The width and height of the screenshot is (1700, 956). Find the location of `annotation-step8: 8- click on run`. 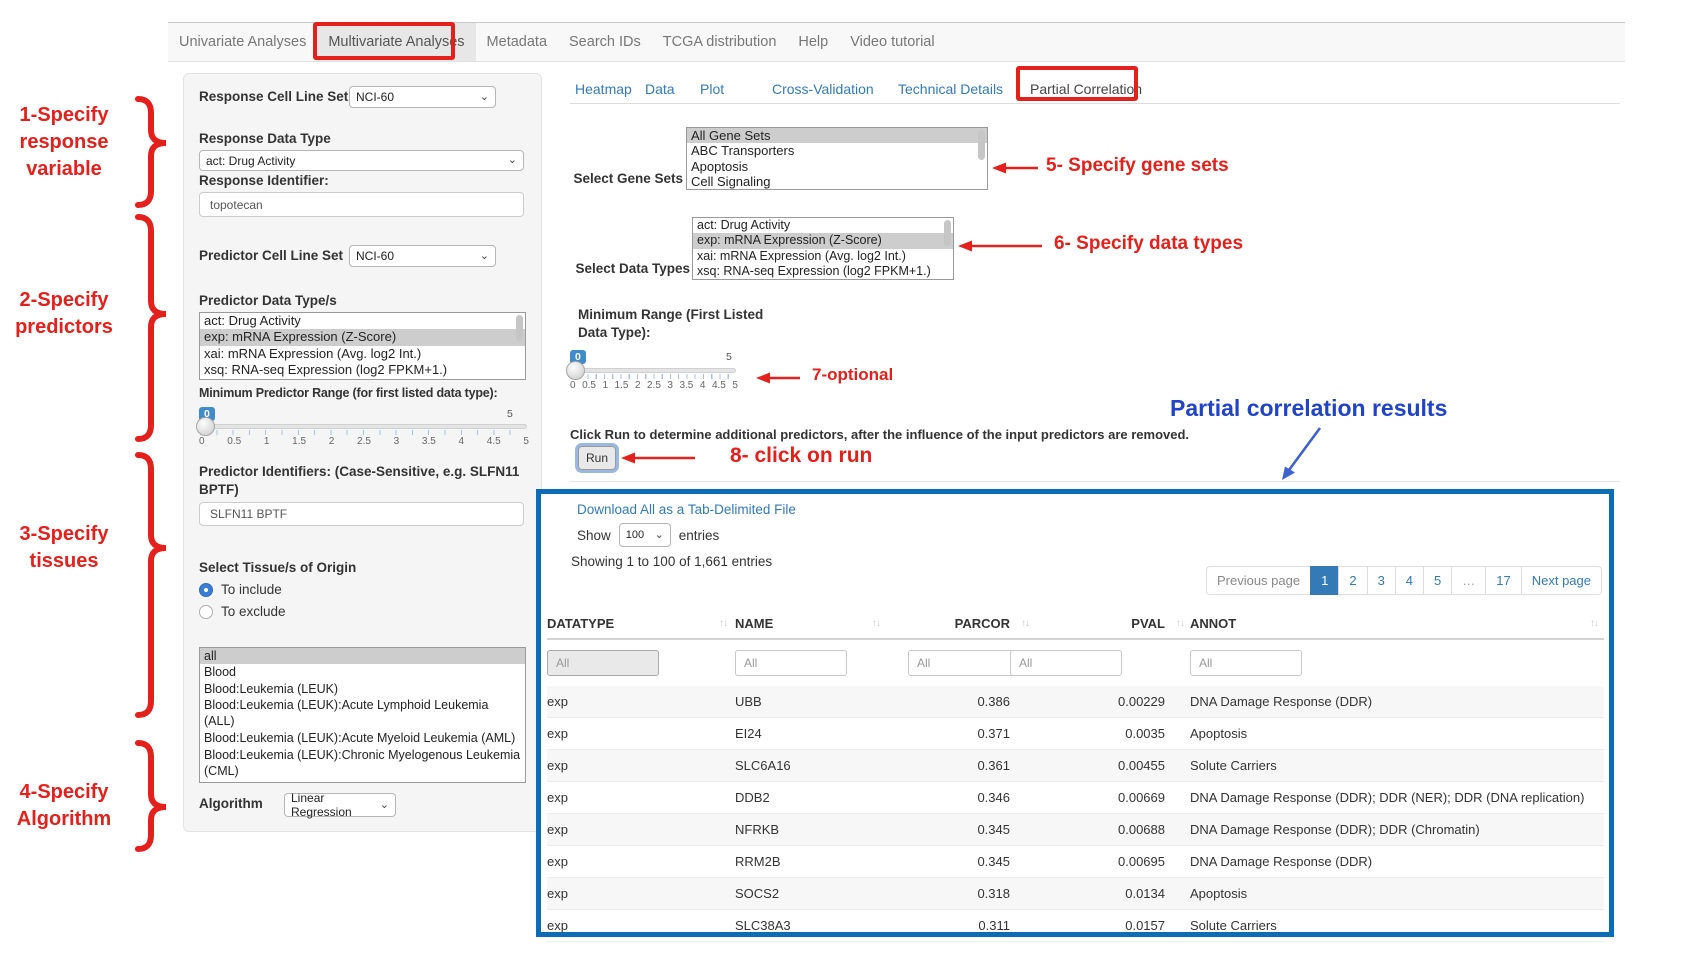

annotation-step8: 8- click on run is located at coordinates (801, 455).